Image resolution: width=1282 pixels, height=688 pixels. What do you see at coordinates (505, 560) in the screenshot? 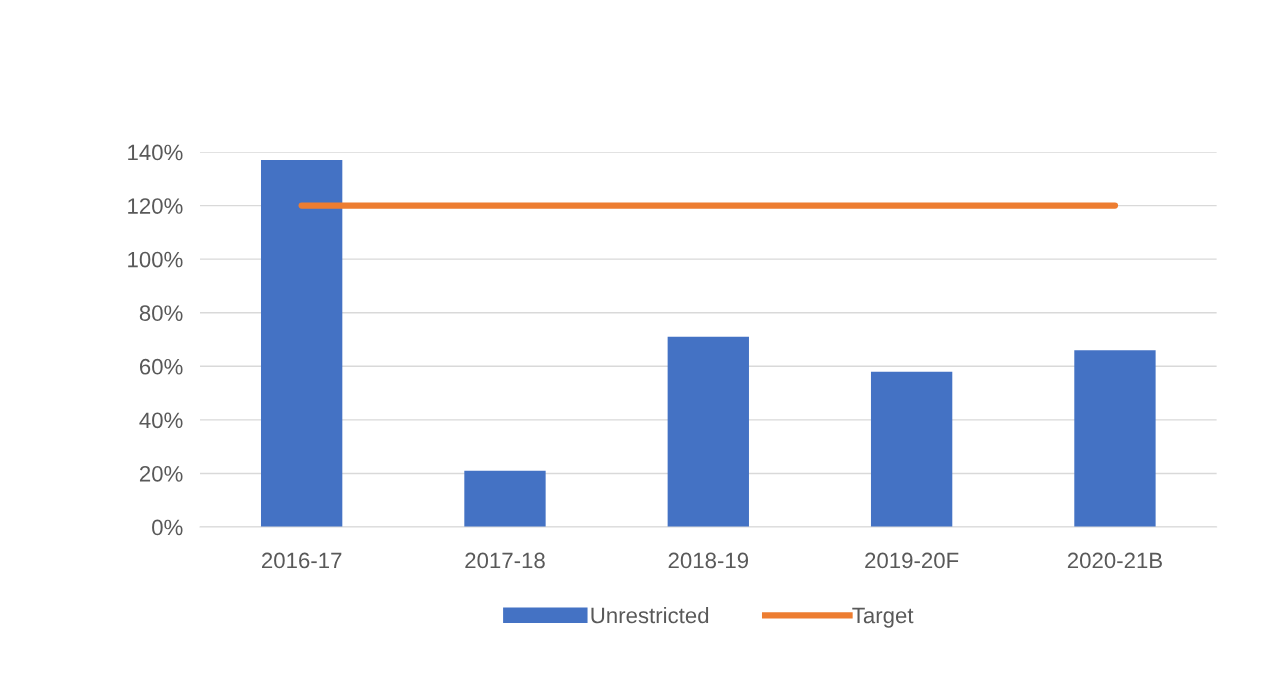
I see `x-tick-label: 2017-18` at bounding box center [505, 560].